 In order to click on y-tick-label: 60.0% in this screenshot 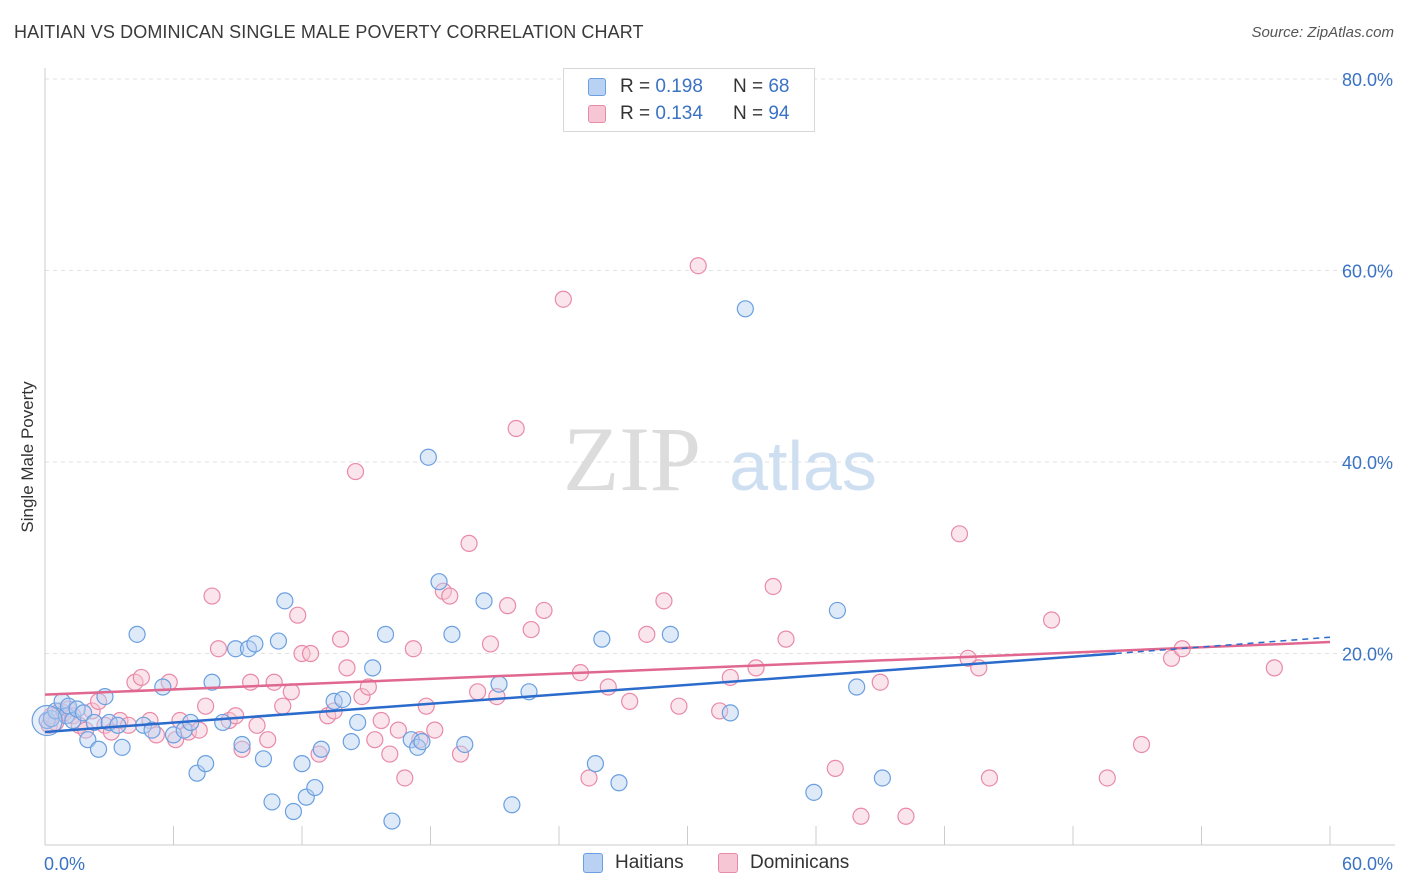, I will do `click(1367, 272)`.